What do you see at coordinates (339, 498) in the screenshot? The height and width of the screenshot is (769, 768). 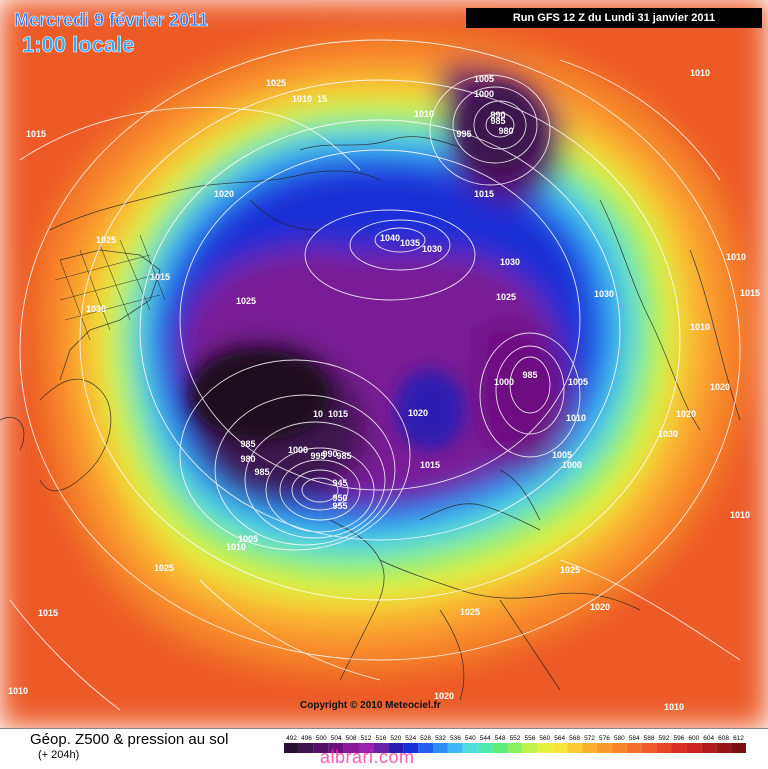 I see `pressure-label: 950` at bounding box center [339, 498].